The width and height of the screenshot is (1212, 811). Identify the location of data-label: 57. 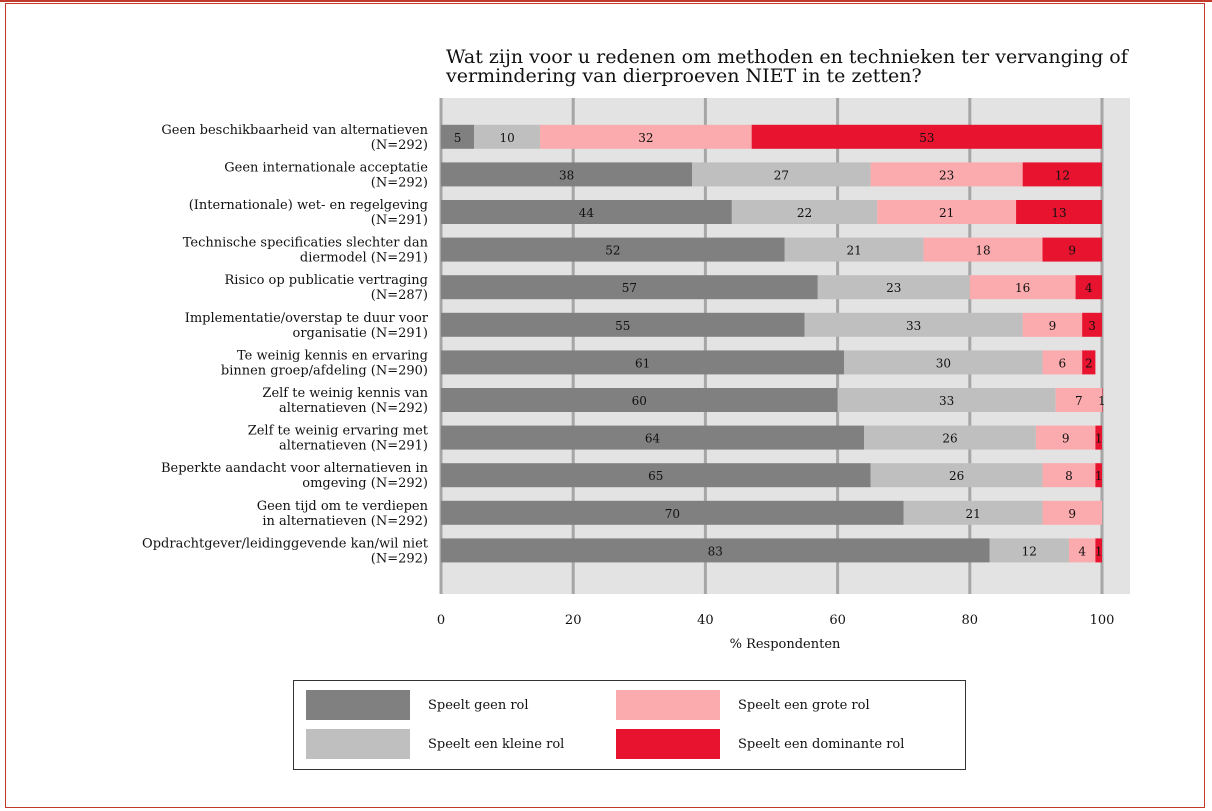
(629, 288).